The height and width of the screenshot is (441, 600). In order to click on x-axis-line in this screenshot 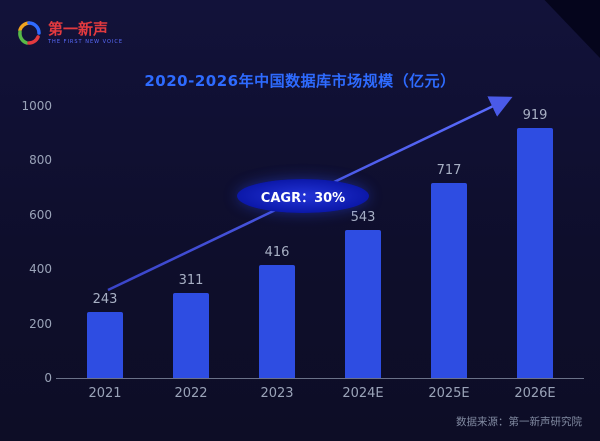, I will do `click(320, 378)`.